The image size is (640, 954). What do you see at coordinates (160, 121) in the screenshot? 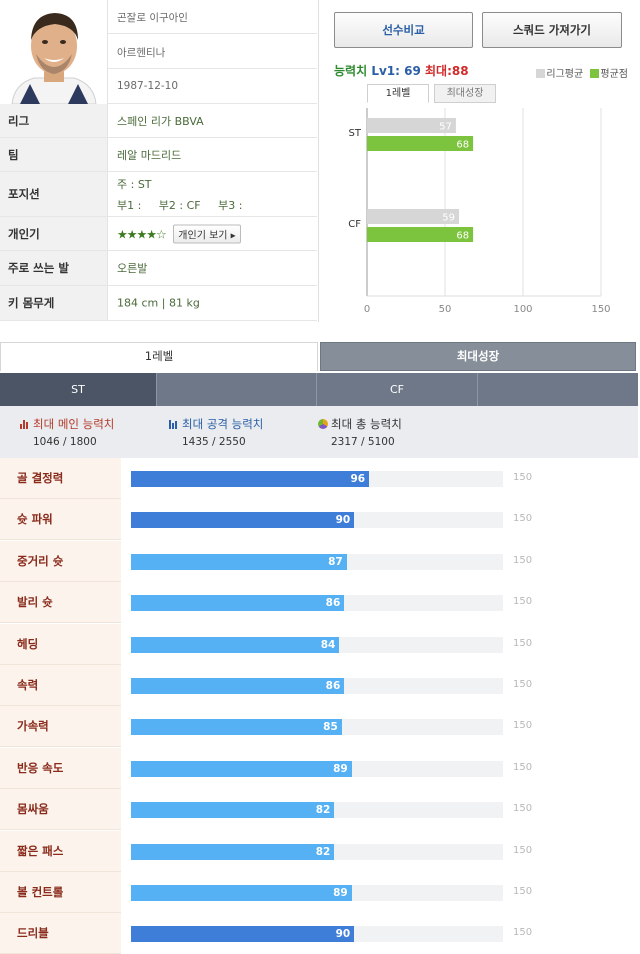
I see `league-value: 스페인 리가 BBVA` at bounding box center [160, 121].